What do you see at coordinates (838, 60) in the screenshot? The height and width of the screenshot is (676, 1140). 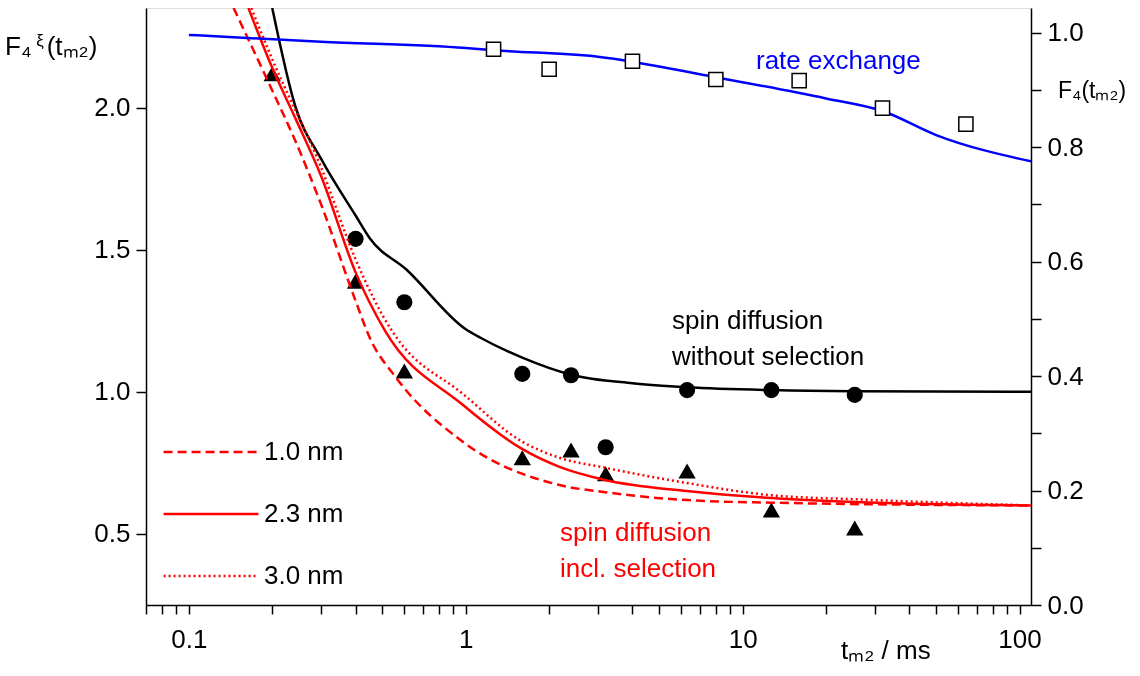 I see `annotation: rate exchange` at bounding box center [838, 60].